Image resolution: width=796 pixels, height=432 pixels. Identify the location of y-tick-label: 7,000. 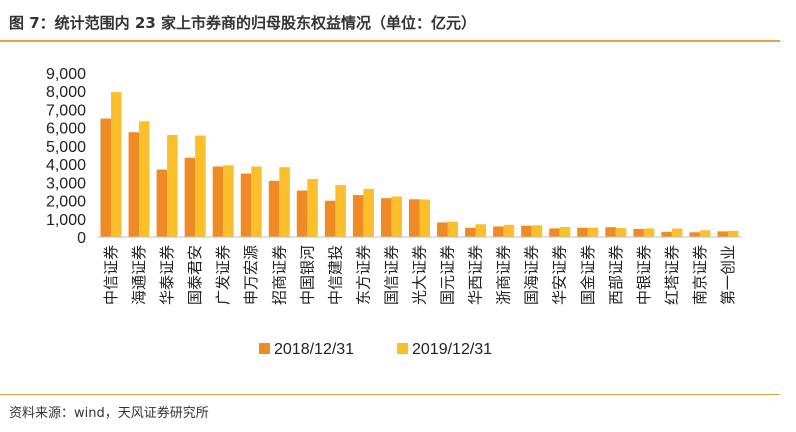
(66, 110).